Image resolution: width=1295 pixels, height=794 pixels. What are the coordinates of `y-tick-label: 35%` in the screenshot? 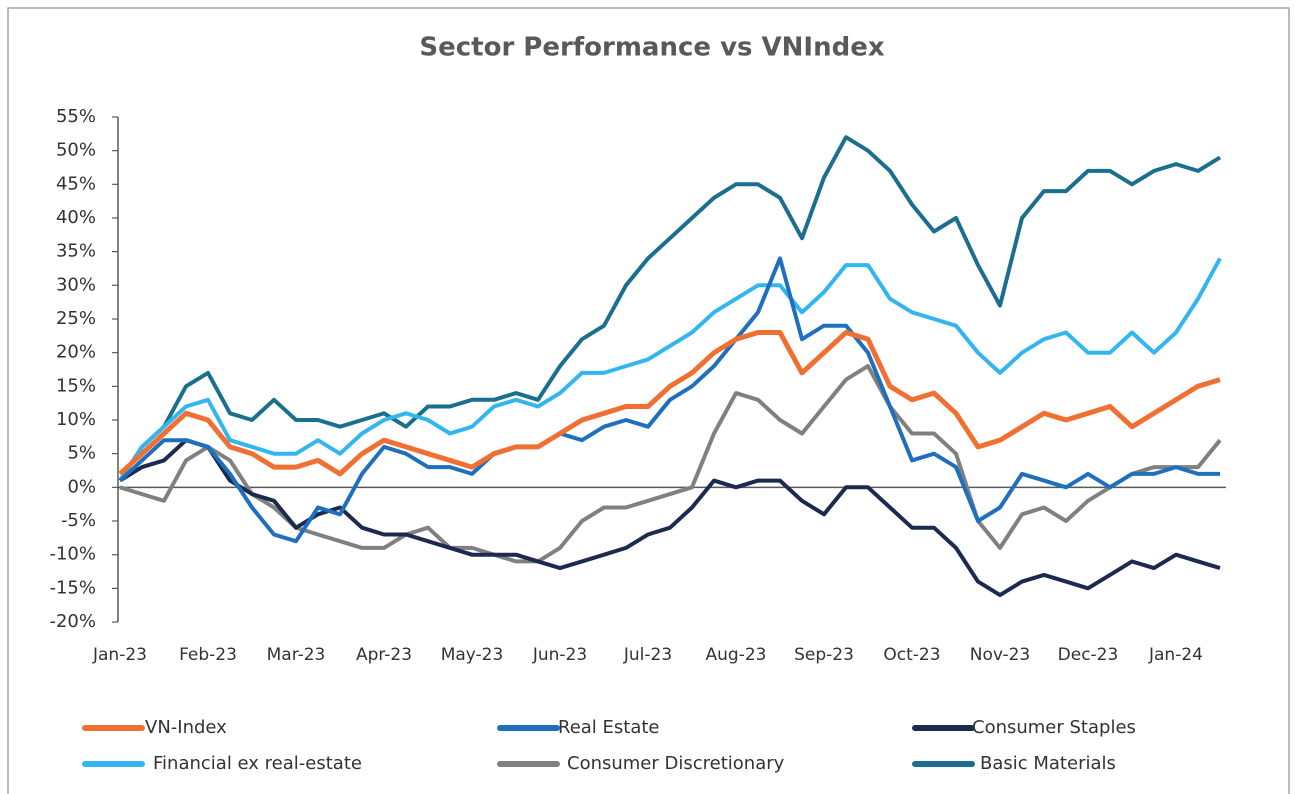 It's located at (76, 251).